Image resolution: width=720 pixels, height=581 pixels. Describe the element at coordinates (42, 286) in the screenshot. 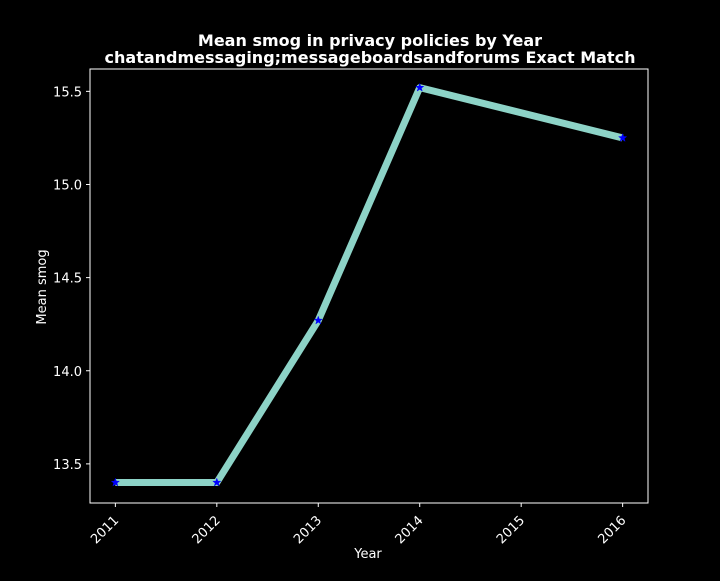

I see `y-axis-label: Mean smog` at that location.